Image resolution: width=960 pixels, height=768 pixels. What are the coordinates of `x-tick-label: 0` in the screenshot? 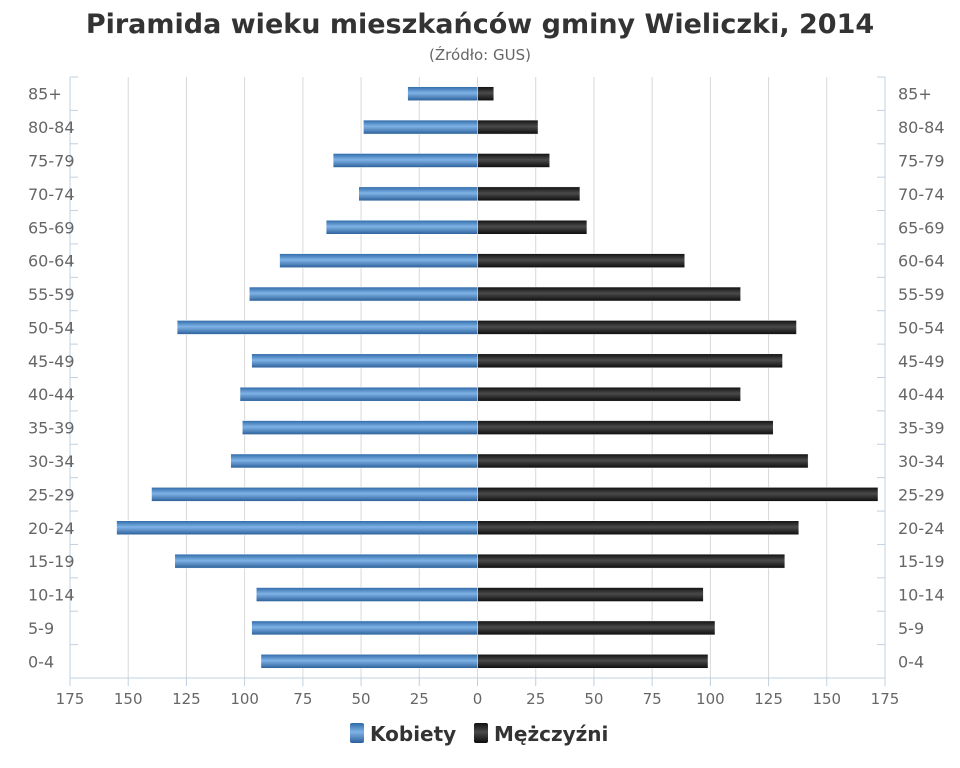 It's located at (478, 699).